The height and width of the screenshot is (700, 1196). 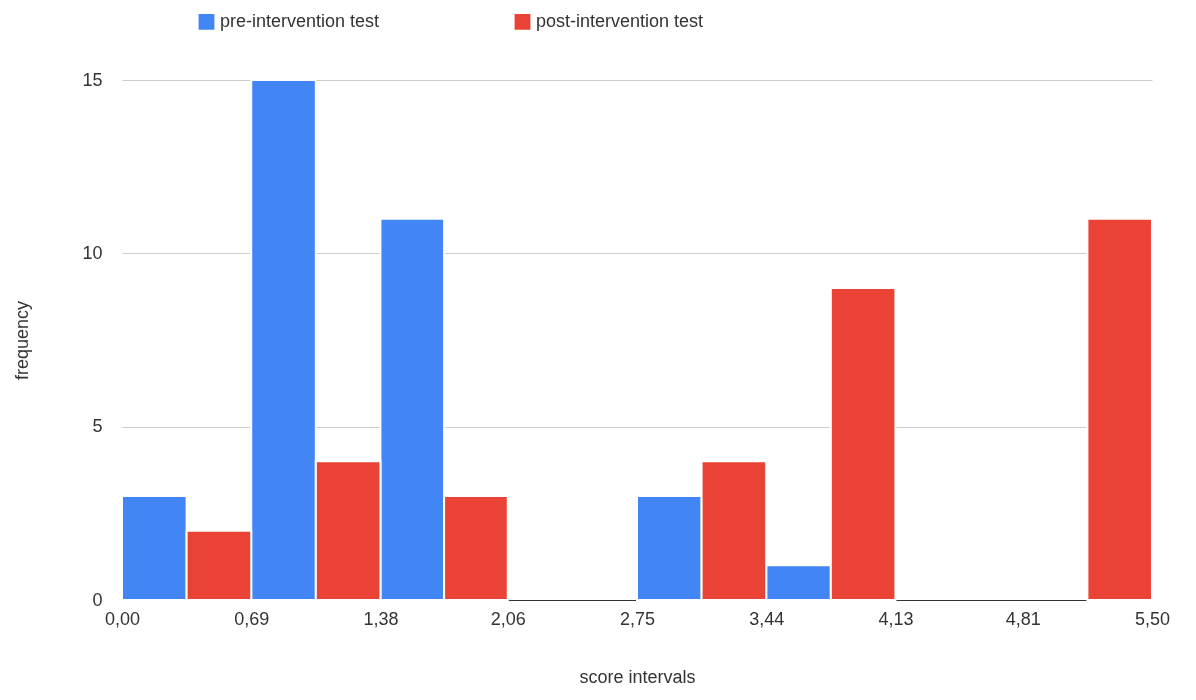 I want to click on x-axis-title: score intervals, so click(x=637, y=676).